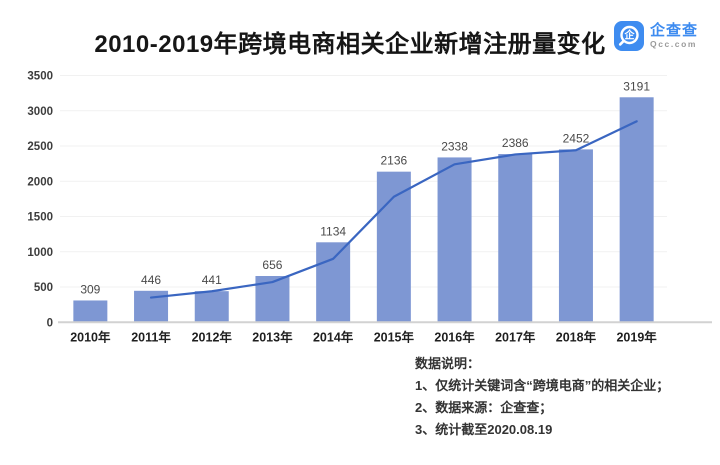 The image size is (720, 465). Describe the element at coordinates (40, 112) in the screenshot. I see `y-tick-label: 3000` at that location.